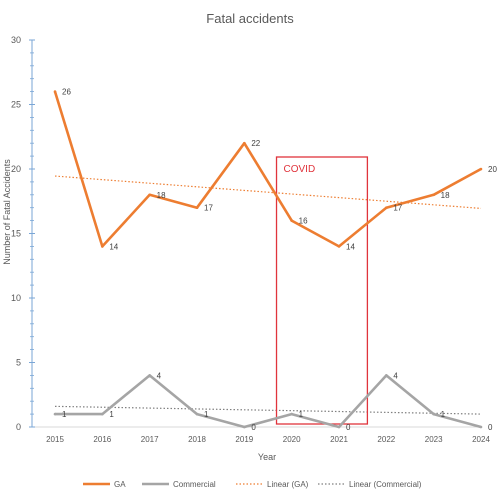 This screenshot has height=500, width=500. I want to click on x-tick-label: 2023, so click(434, 439).